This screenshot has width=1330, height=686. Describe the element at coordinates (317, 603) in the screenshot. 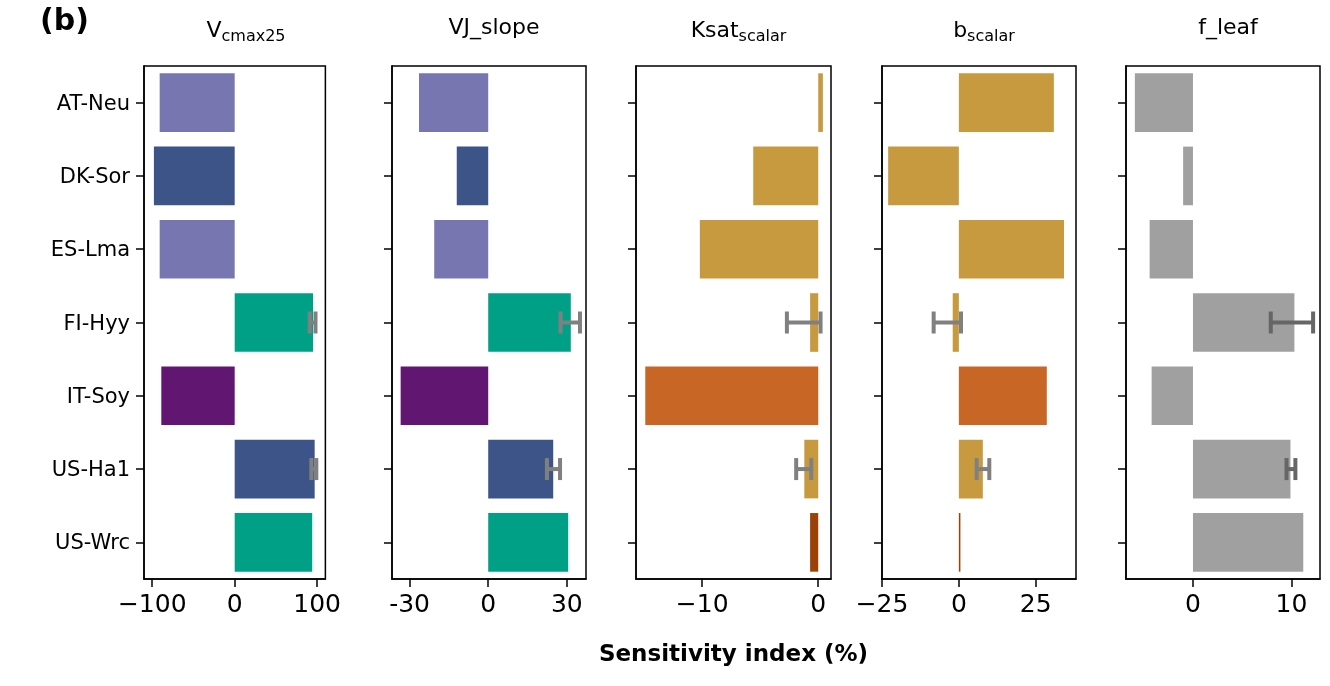

I see `x-tick-label: 100` at that location.